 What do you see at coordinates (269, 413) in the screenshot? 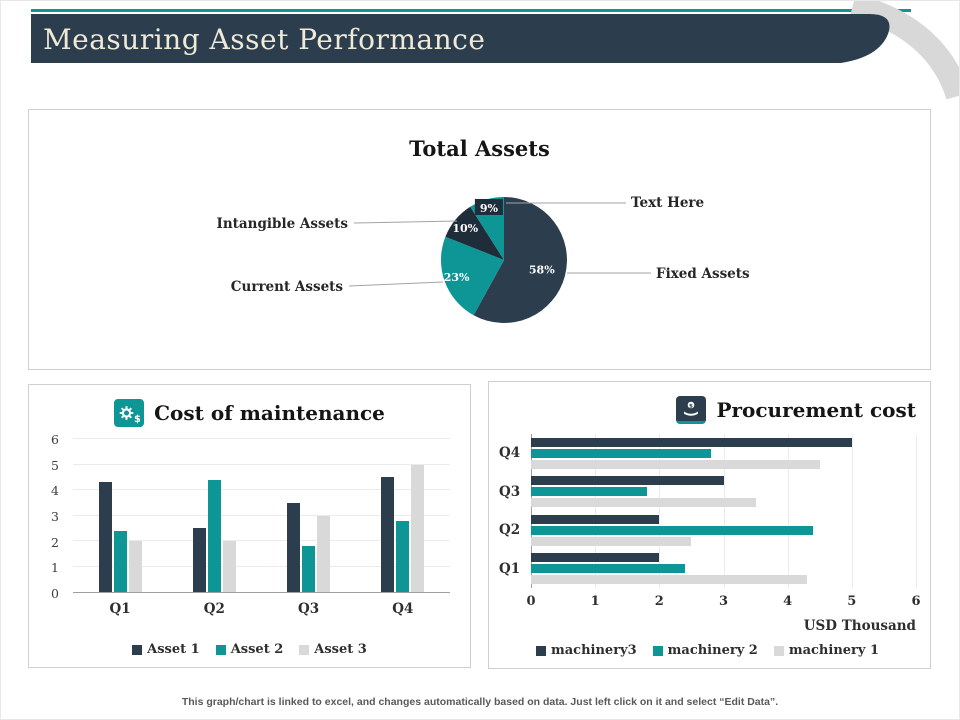
I see `cost-of-maintenance-title: Cost of maintenance` at bounding box center [269, 413].